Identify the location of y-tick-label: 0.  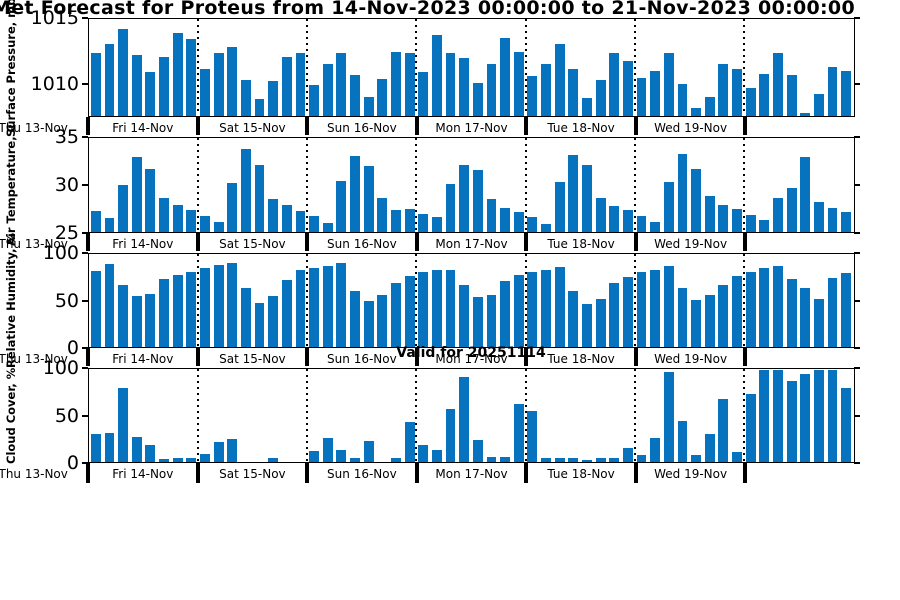
(72, 463).